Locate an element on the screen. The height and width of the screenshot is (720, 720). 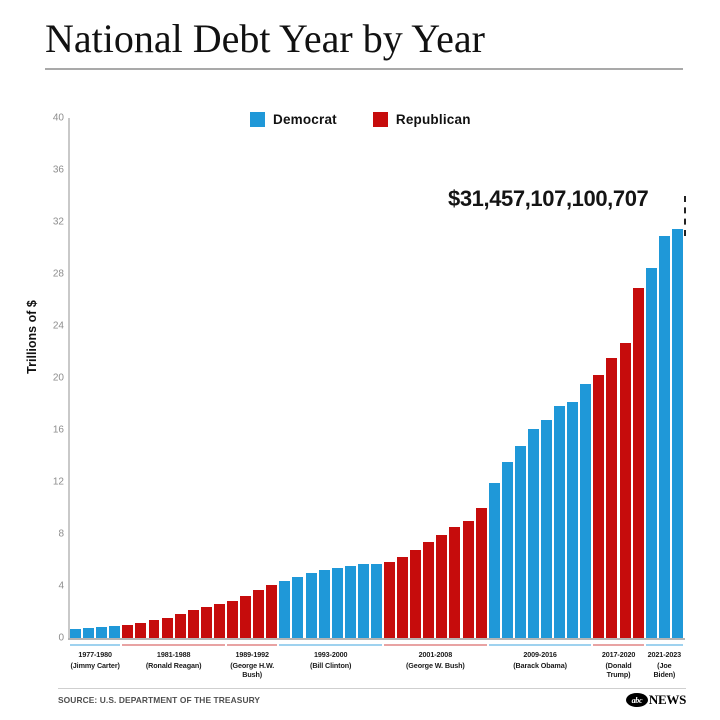
era-president-name: (Jimmy Carter) is located at coordinates (95, 665).